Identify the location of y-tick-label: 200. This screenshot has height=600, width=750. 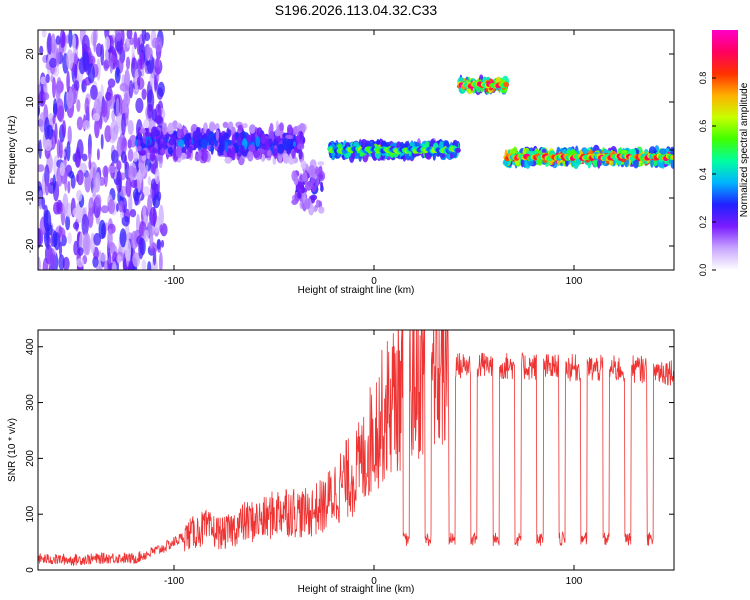
(30, 458).